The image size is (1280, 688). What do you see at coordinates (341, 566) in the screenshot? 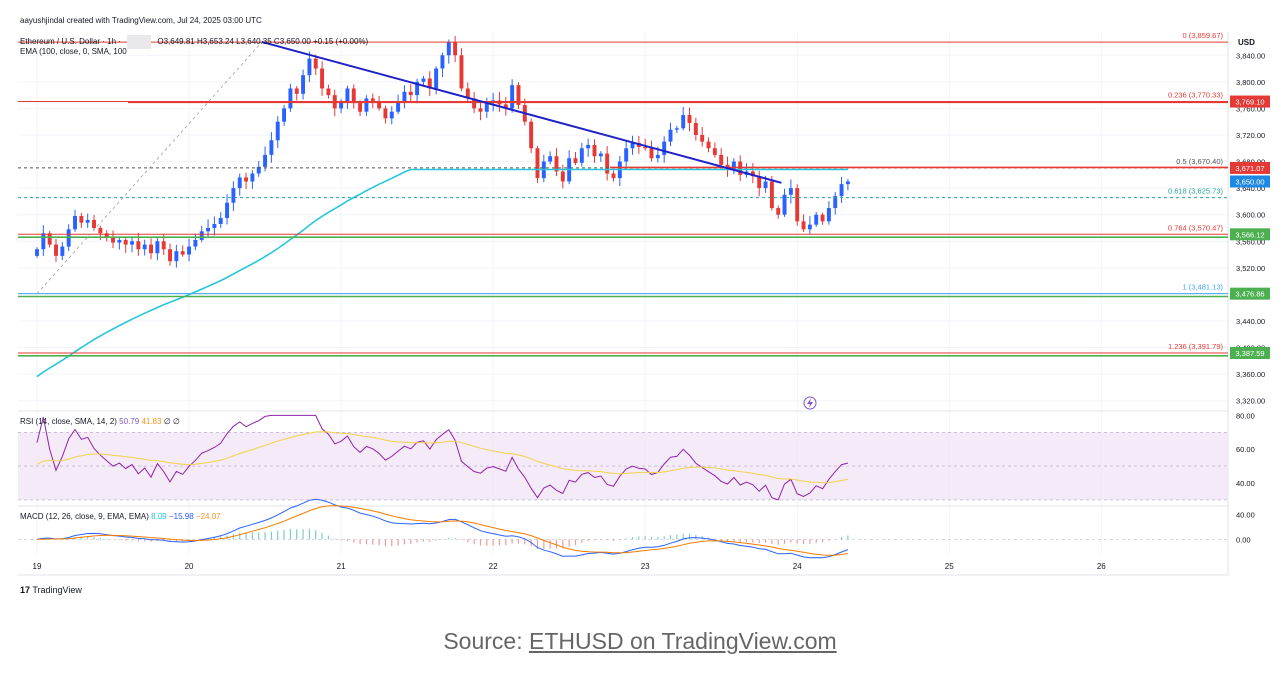
I see `time-tick-label: 21` at bounding box center [341, 566].